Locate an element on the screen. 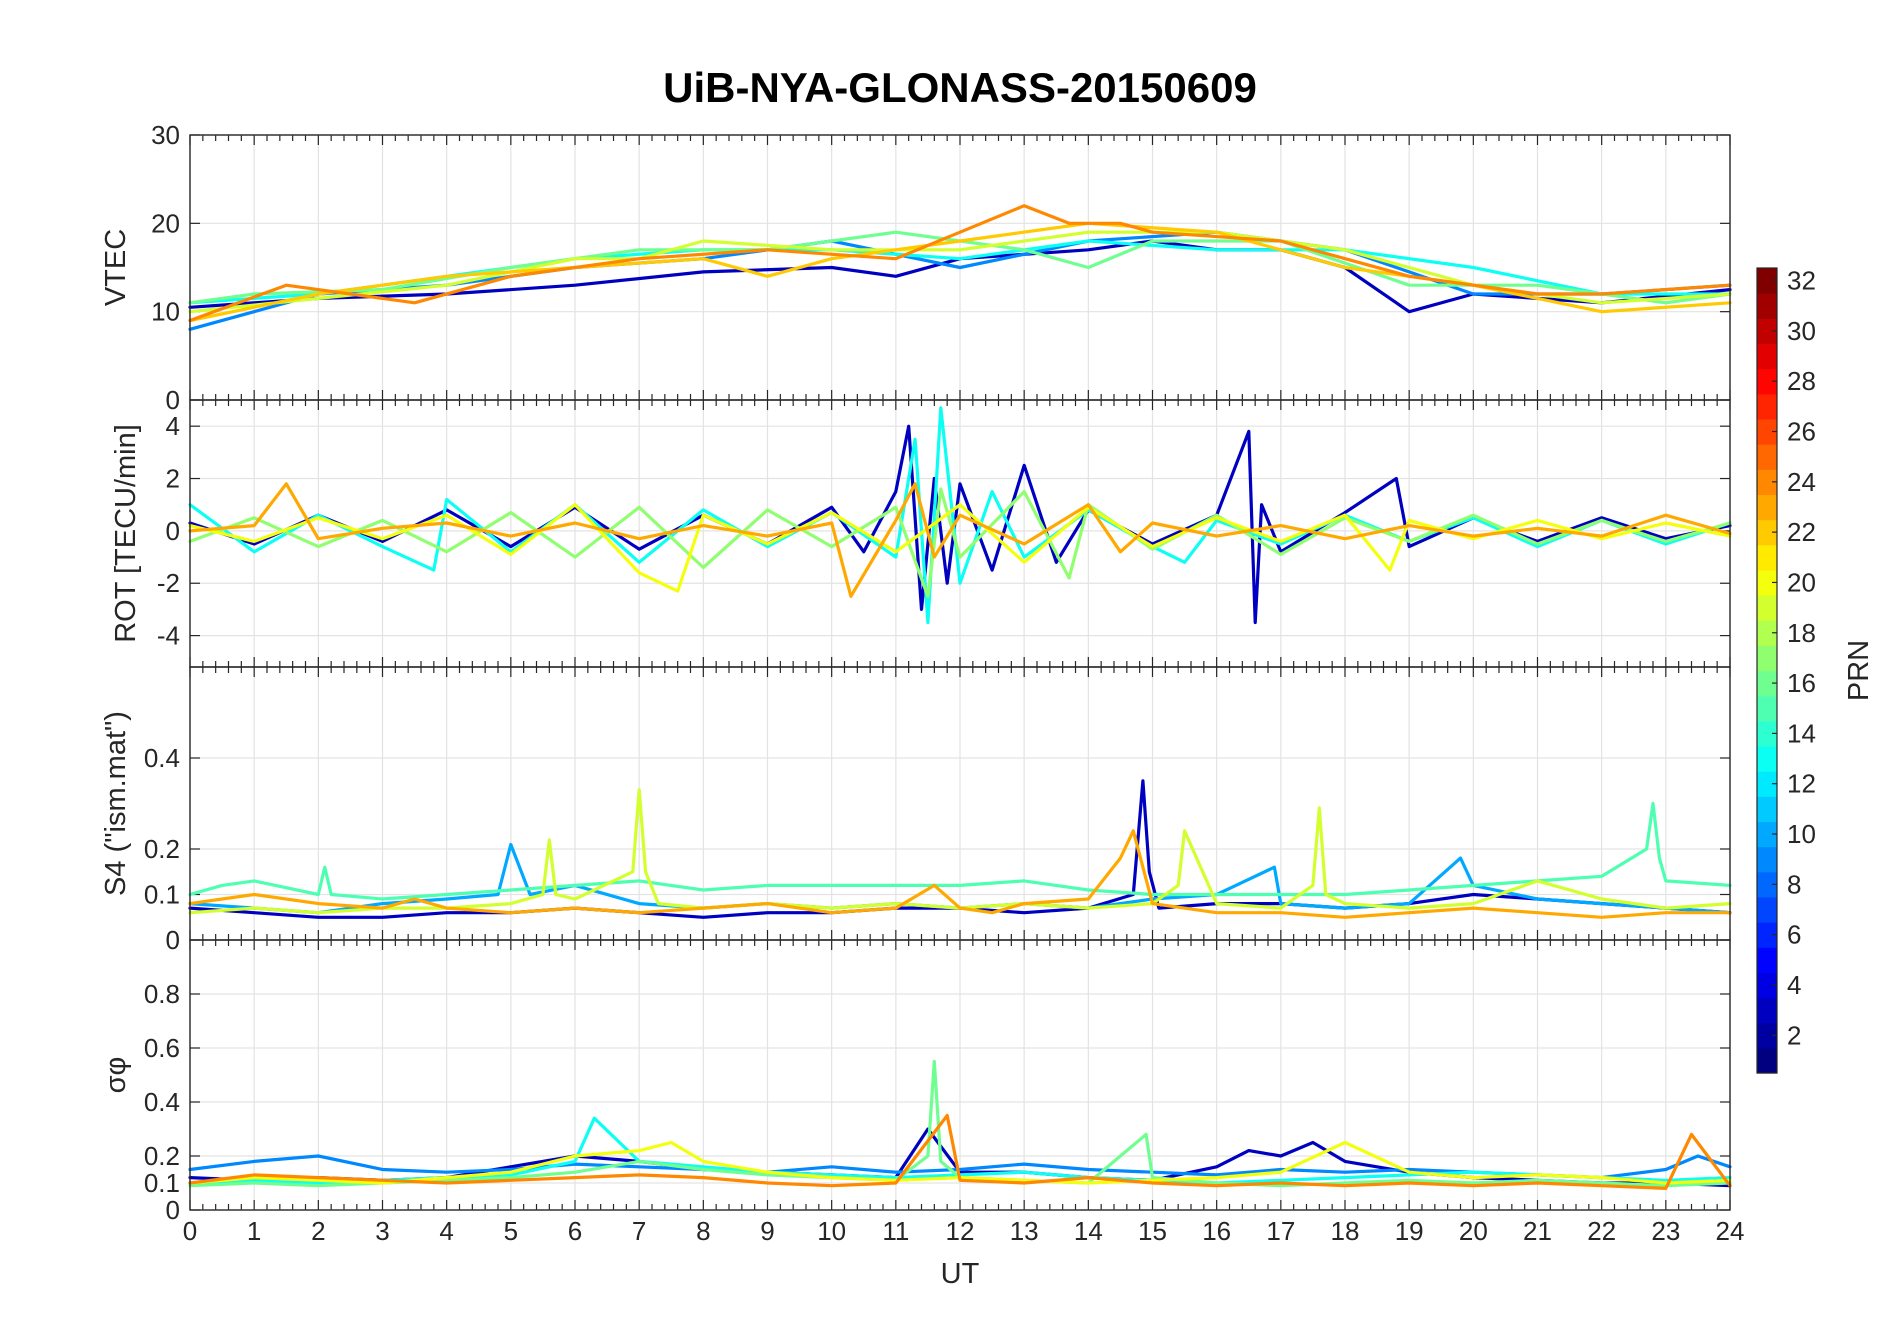 This screenshot has height=1330, width=1902. x-tick-labels: 0 1 2 3 4 5 6 7 8 9 10 11 12 13 14 15 16 17 18 19 20 21 22 23 24 is located at coordinates (964, 1231).